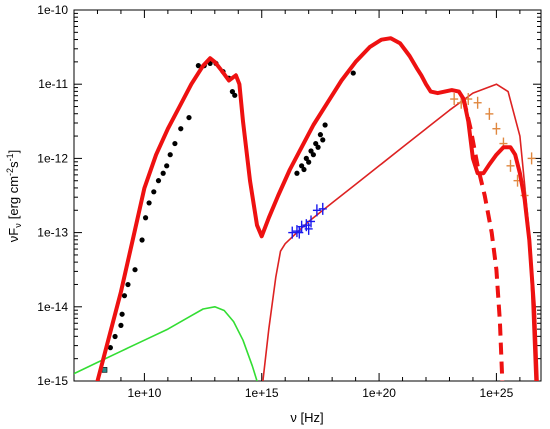 The image size is (550, 429). I want to click on y-tick-label: 1e-11, so click(53, 84).